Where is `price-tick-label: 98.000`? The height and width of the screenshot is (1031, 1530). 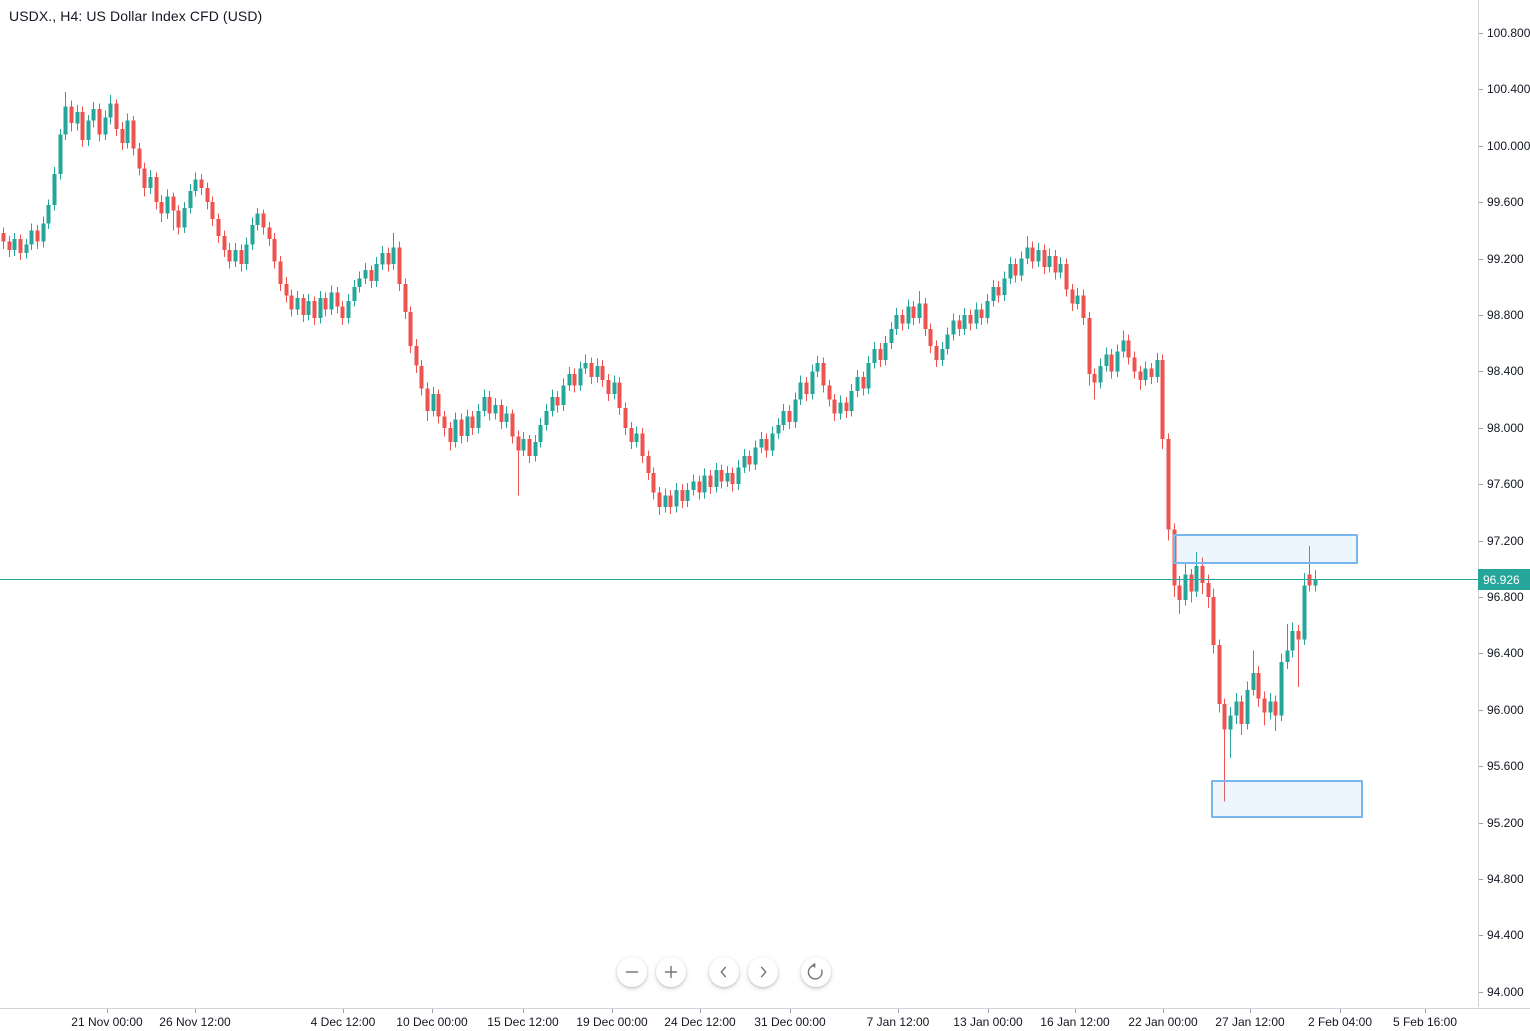
price-tick-label: 98.000 is located at coordinates (1501, 428).